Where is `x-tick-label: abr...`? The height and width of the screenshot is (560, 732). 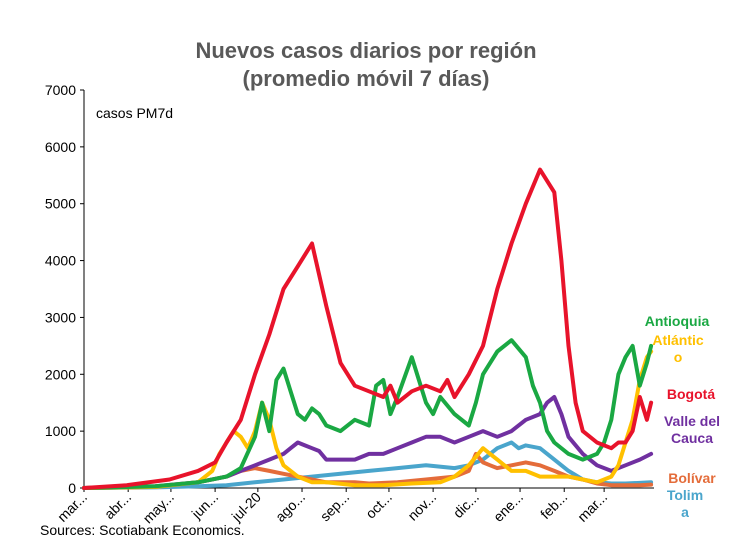
x-tick-label: abr... is located at coordinates (117, 505).